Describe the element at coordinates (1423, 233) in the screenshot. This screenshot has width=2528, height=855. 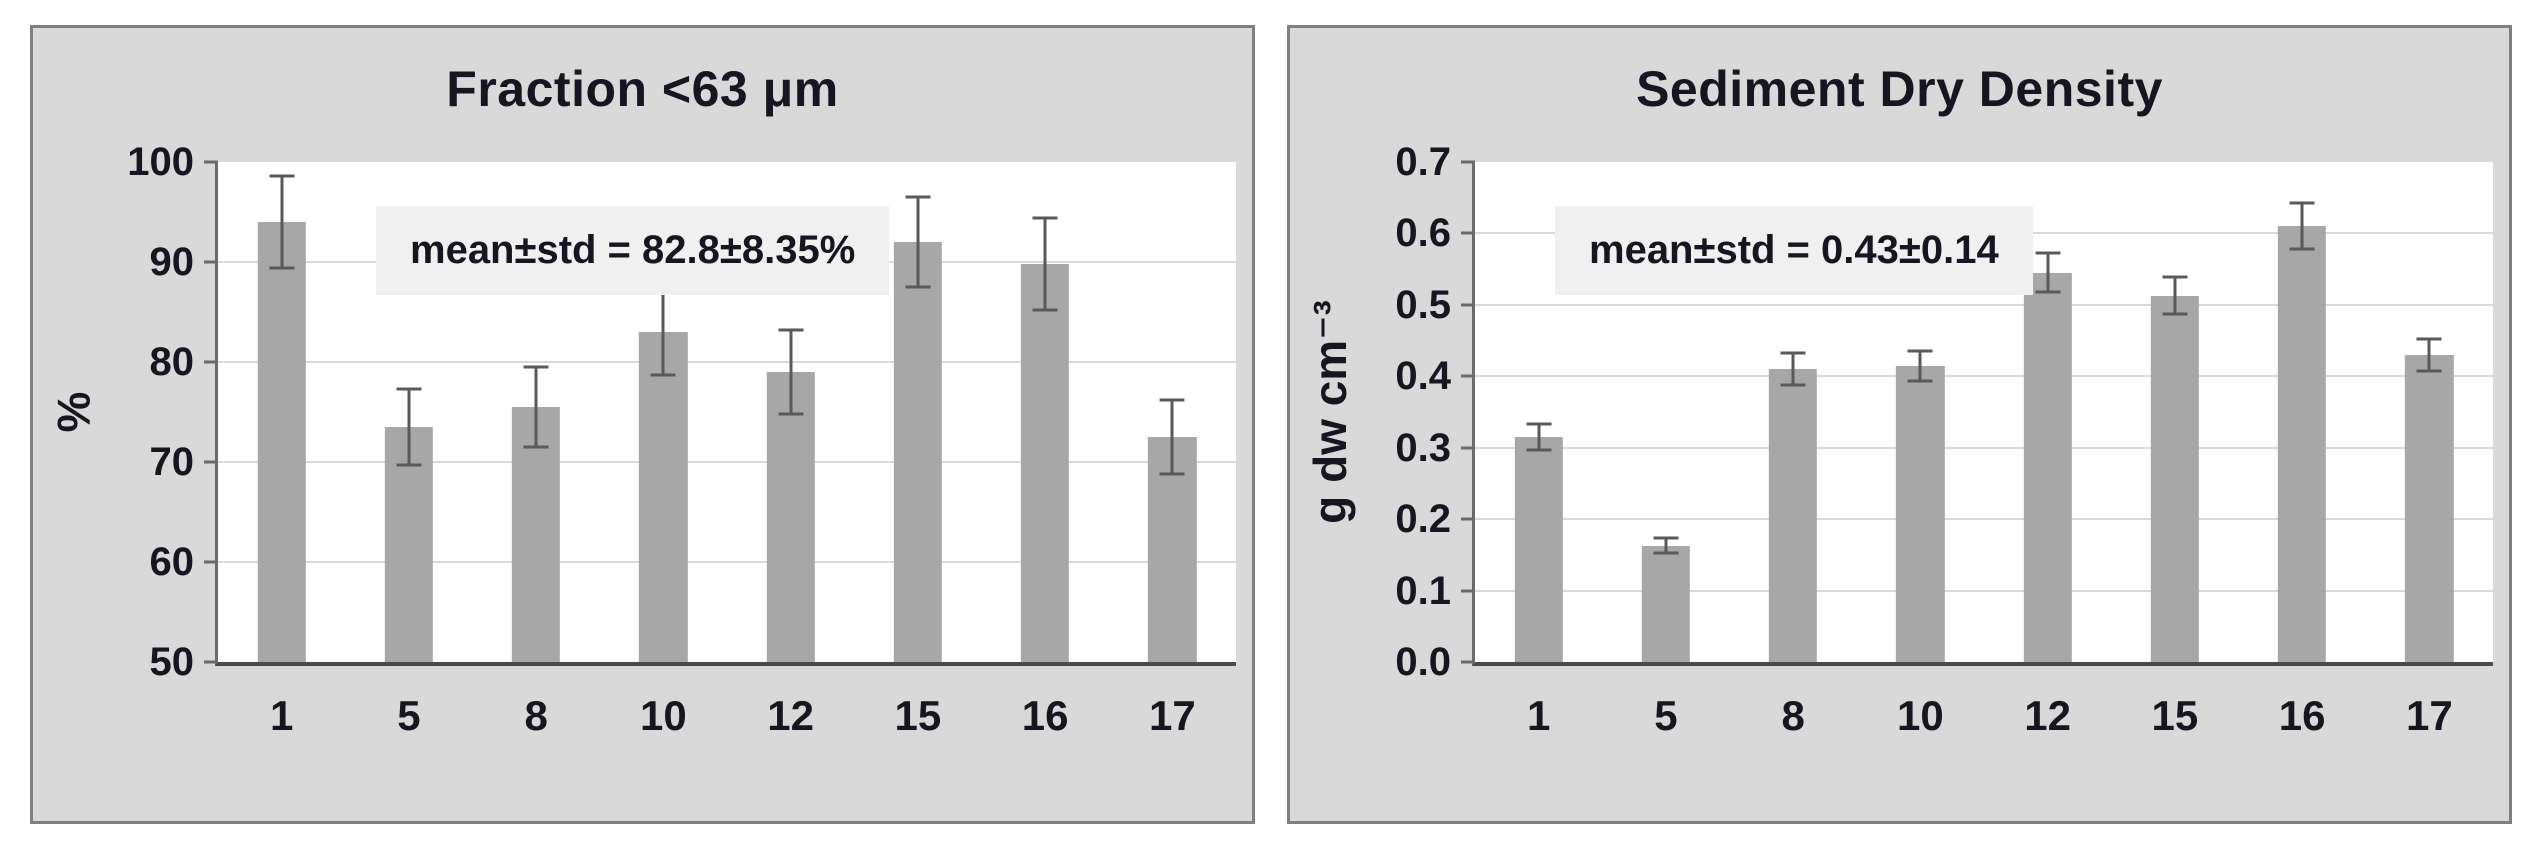
I see `y-tick-label: 0.6` at that location.